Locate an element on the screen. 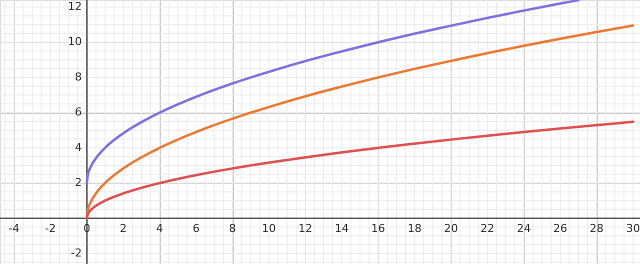 Image resolution: width=640 pixels, height=264 pixels. x-tick-label: 4 is located at coordinates (160, 229).